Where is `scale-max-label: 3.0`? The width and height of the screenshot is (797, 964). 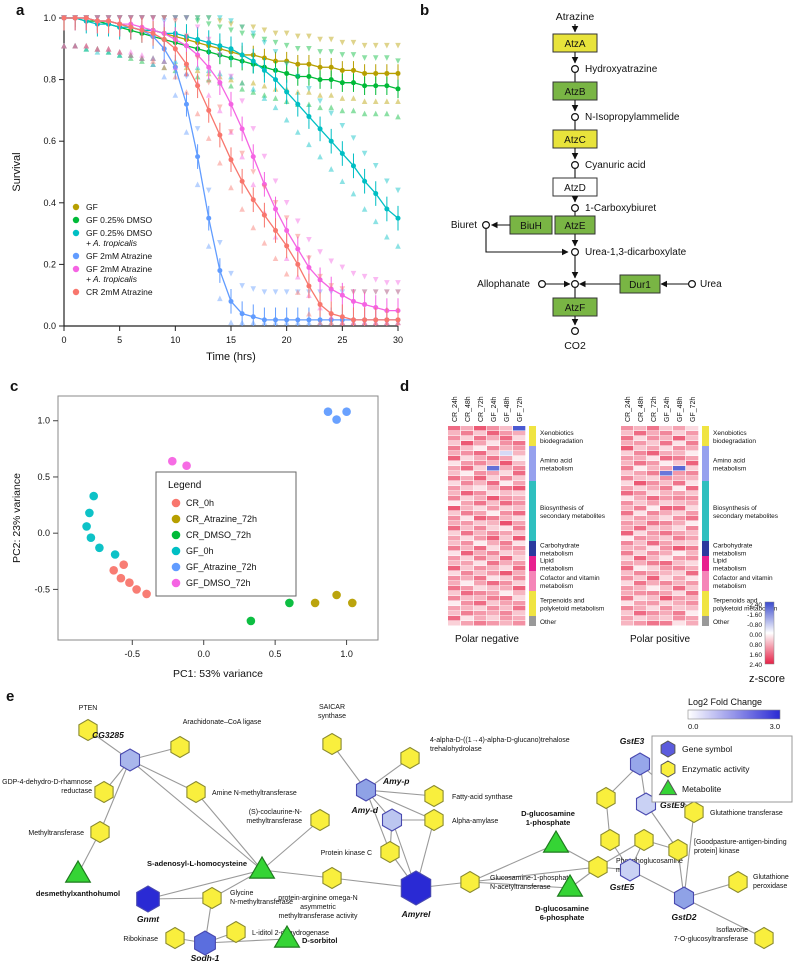 scale-max-label: 3.0 is located at coordinates (775, 726).